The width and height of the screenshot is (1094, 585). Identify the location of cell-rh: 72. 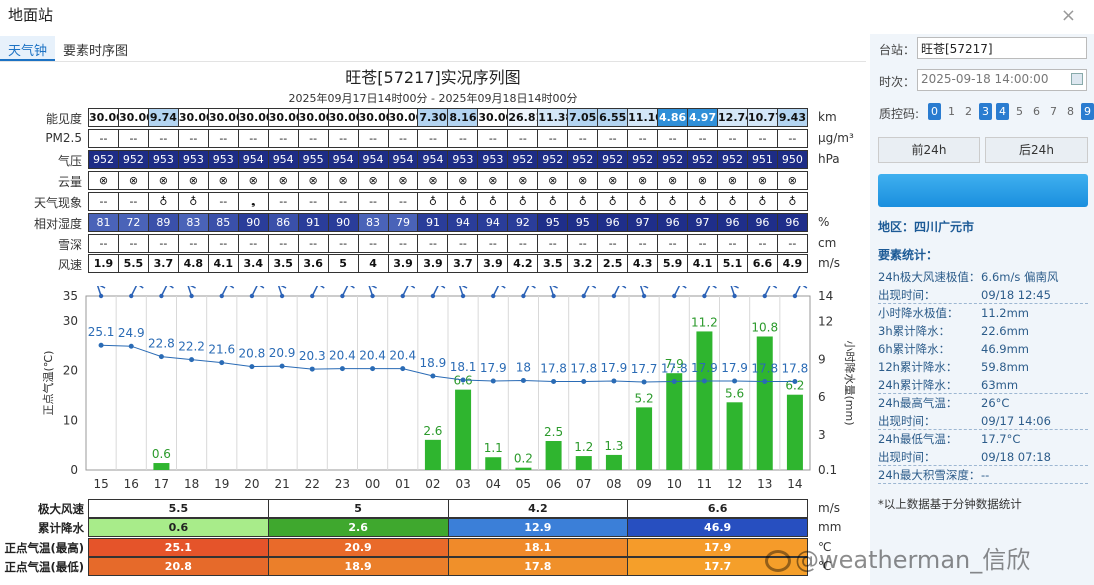
(133, 222).